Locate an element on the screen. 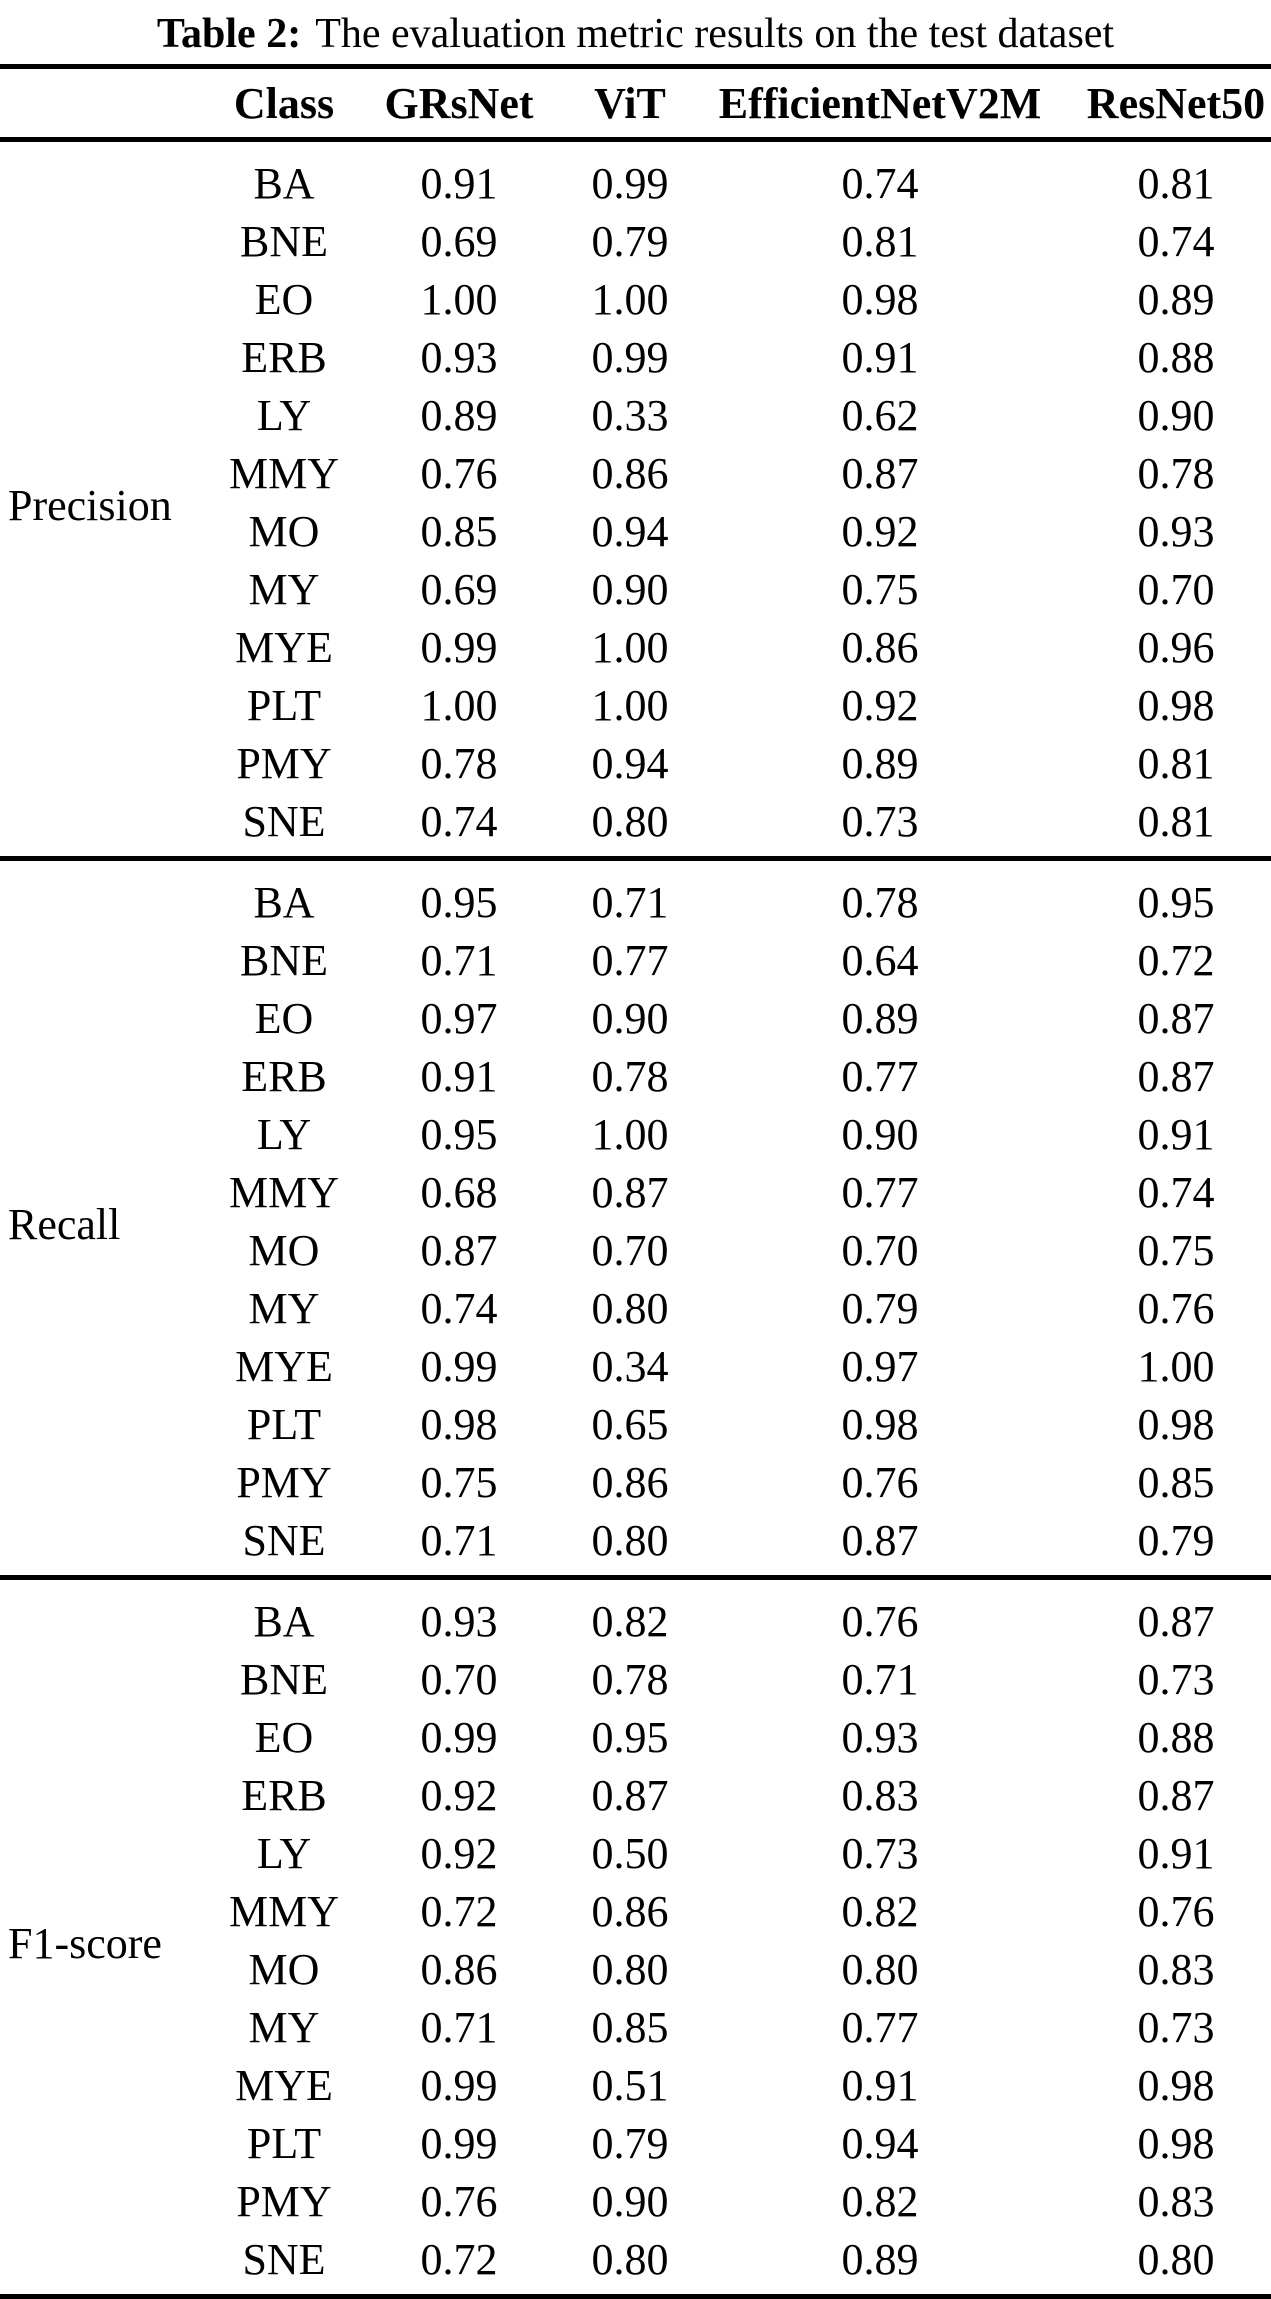 Image resolution: width=1271 pixels, height=2299 pixels. value-cell: 0.90 is located at coordinates (630, 1018).